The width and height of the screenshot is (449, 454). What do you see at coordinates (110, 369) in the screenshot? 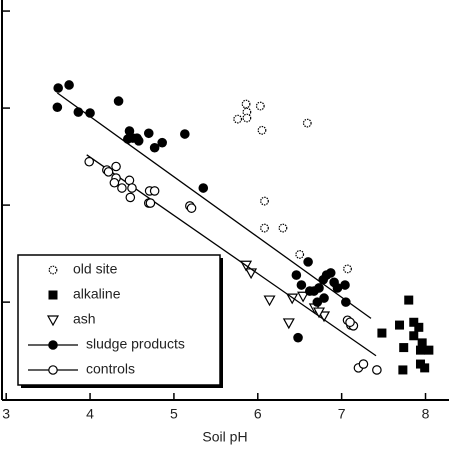
I see `legend-label: controls` at bounding box center [110, 369].